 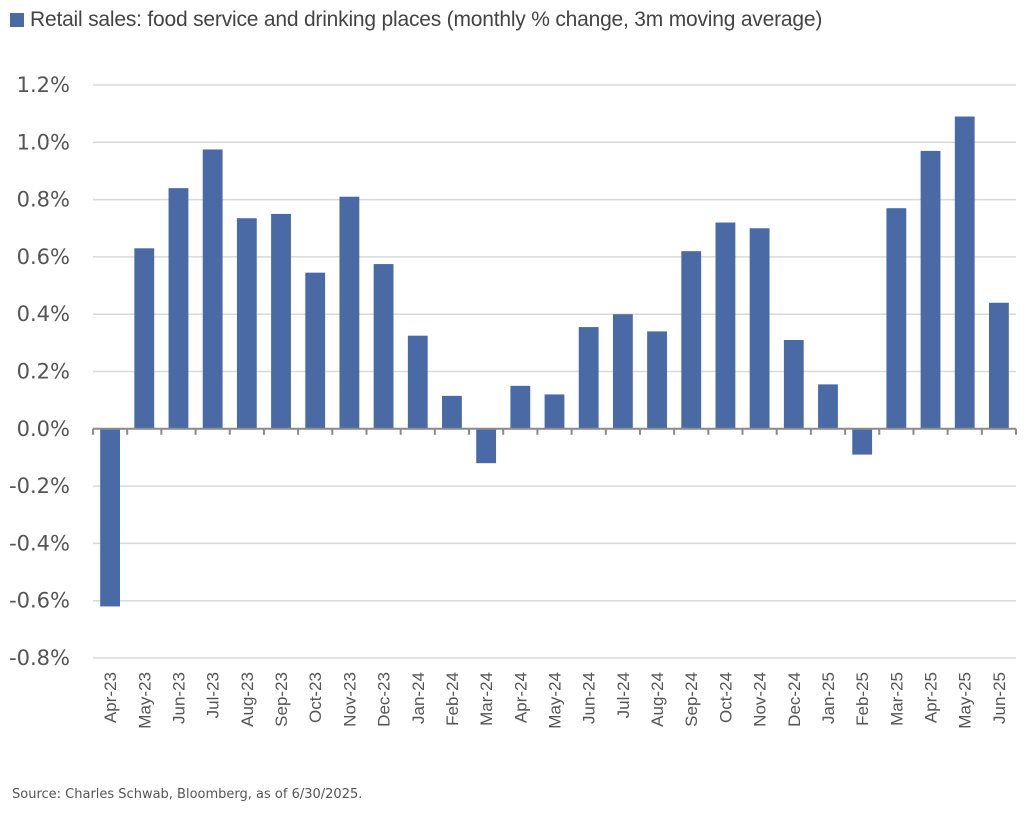 I want to click on x-tick-label: Jun-24, so click(x=589, y=698).